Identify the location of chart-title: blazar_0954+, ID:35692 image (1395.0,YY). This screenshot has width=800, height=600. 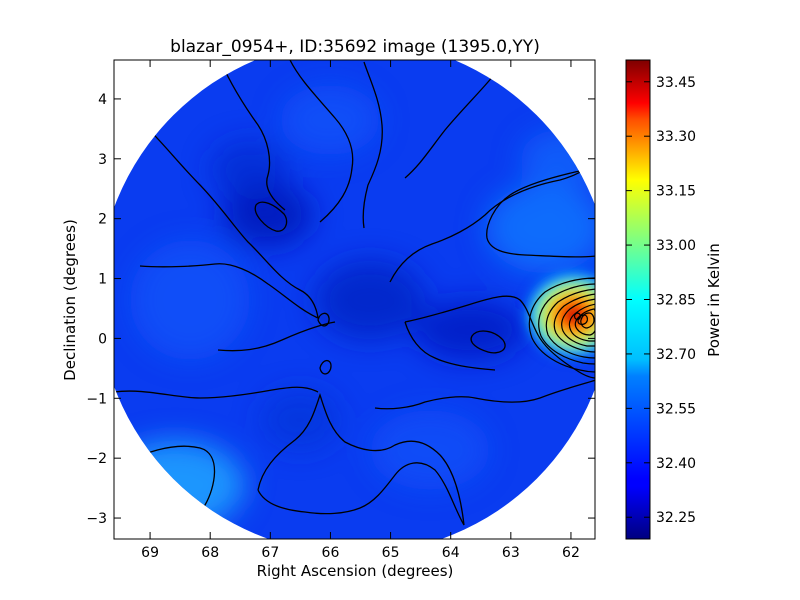
(355, 47).